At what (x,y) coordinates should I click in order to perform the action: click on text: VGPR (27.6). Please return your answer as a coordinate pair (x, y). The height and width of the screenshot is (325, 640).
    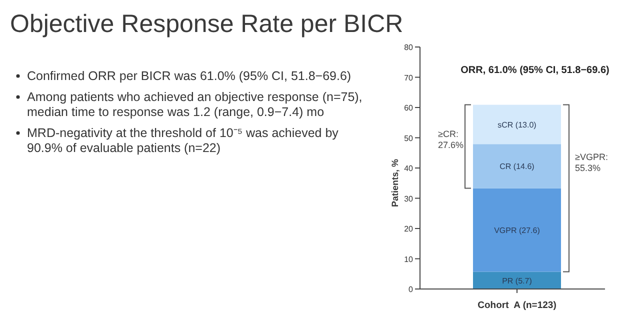
    Looking at the image, I should click on (517, 231).